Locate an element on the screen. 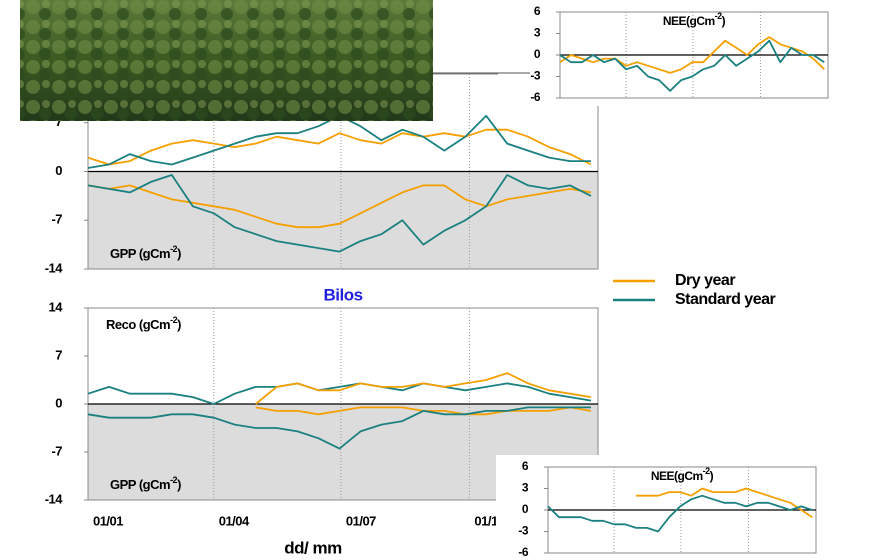  chart-background is located at coordinates (661, 507).